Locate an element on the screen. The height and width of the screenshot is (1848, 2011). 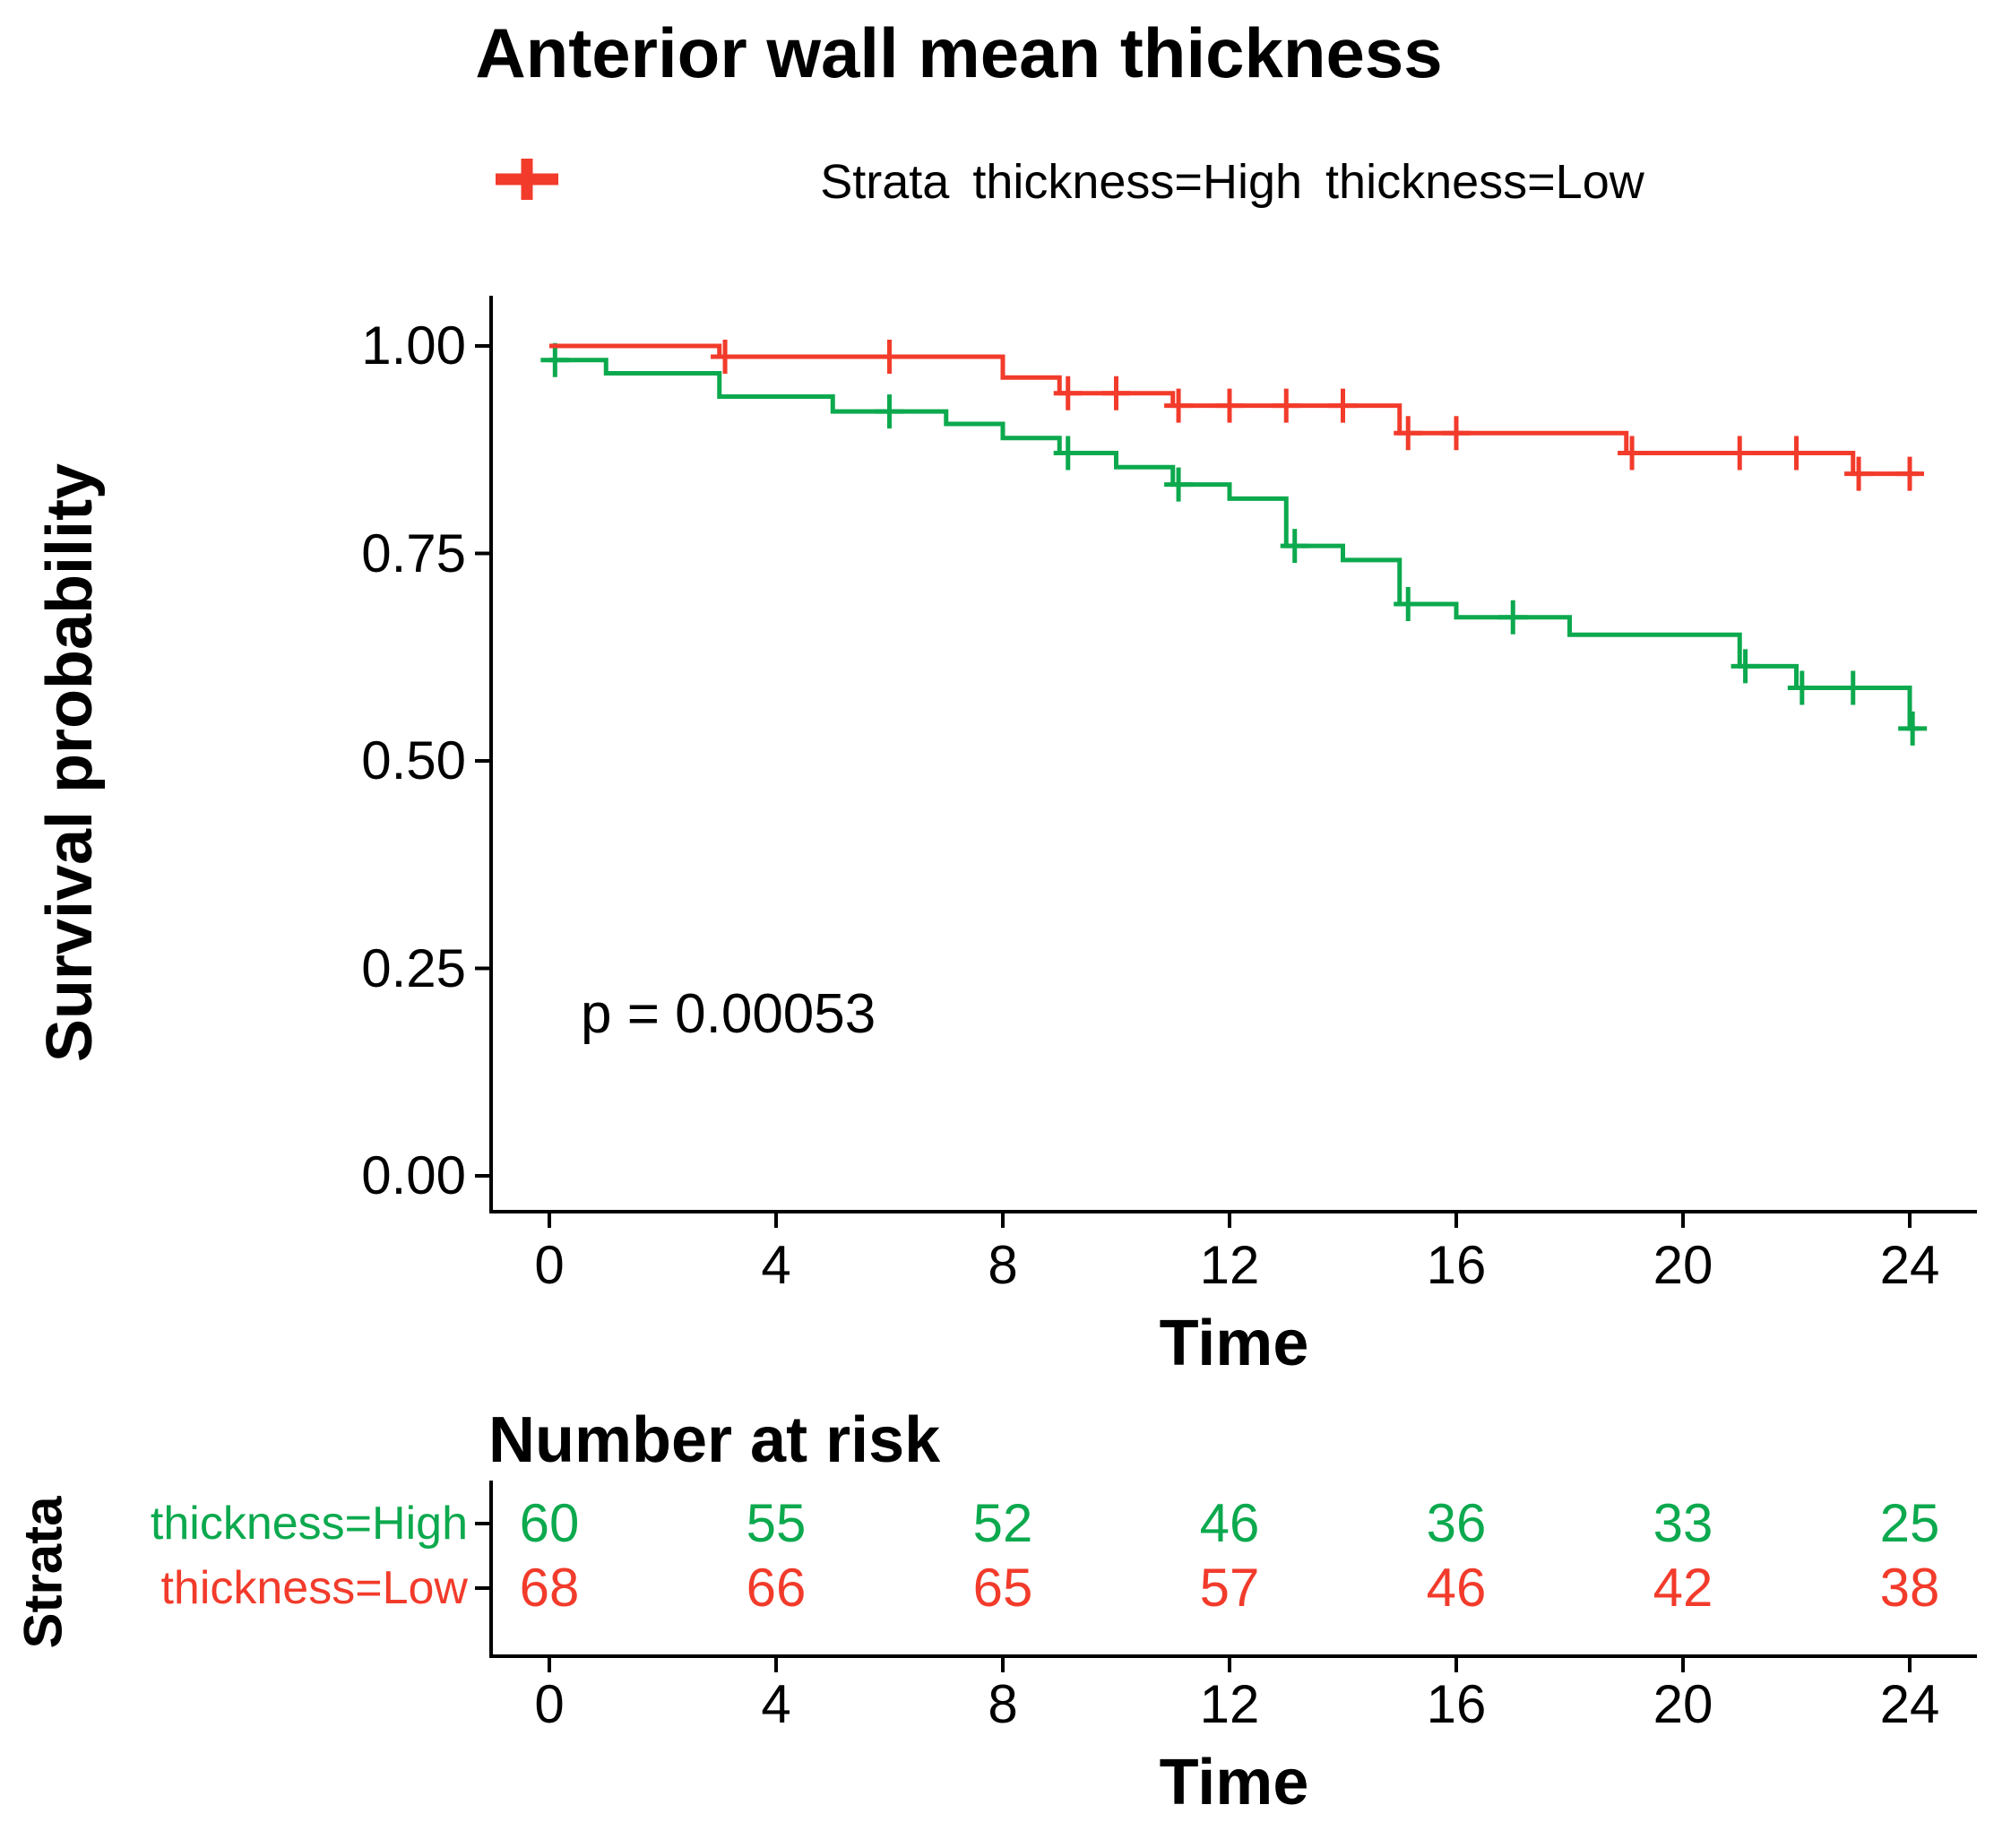
risk-count: 57 is located at coordinates (1229, 1588).